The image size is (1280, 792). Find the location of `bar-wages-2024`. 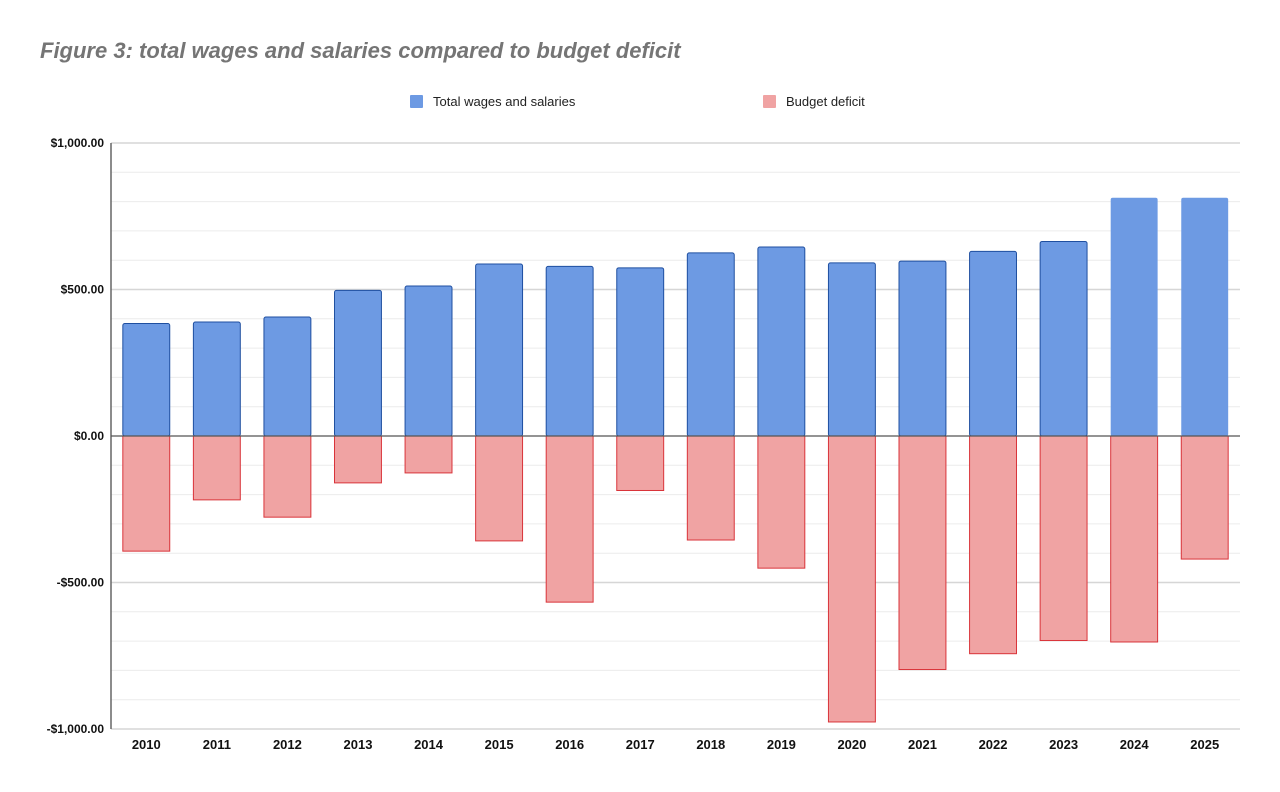

bar-wages-2024 is located at coordinates (1134, 316).